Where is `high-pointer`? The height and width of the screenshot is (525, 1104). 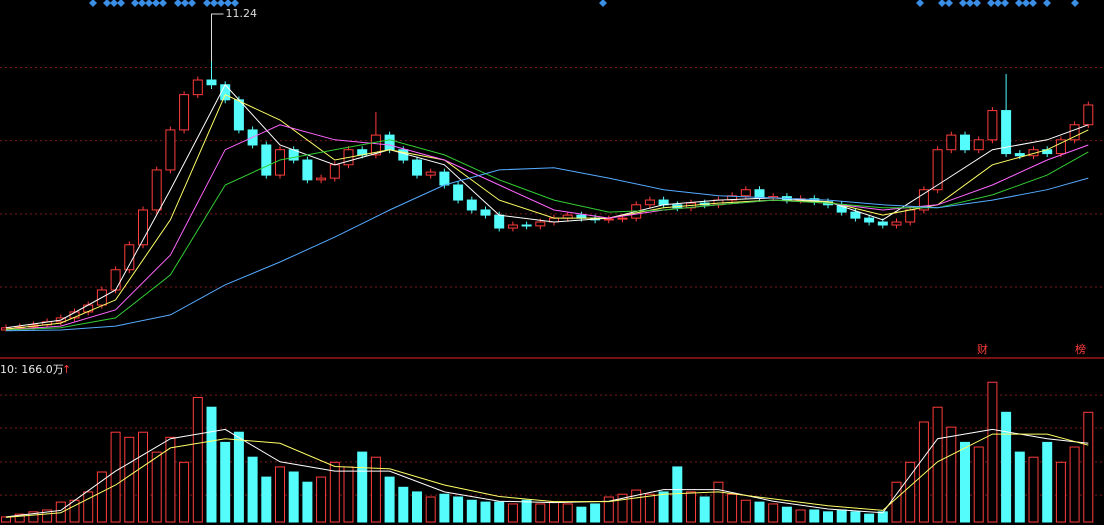 high-pointer is located at coordinates (217, 37).